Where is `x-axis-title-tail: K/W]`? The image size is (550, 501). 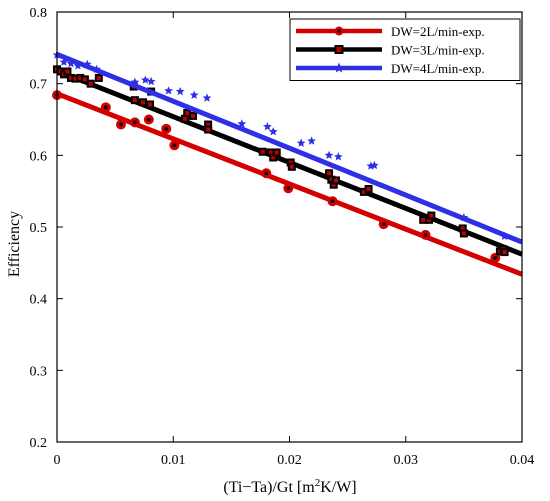
x-axis-title-tail: K/W] is located at coordinates (338, 487).